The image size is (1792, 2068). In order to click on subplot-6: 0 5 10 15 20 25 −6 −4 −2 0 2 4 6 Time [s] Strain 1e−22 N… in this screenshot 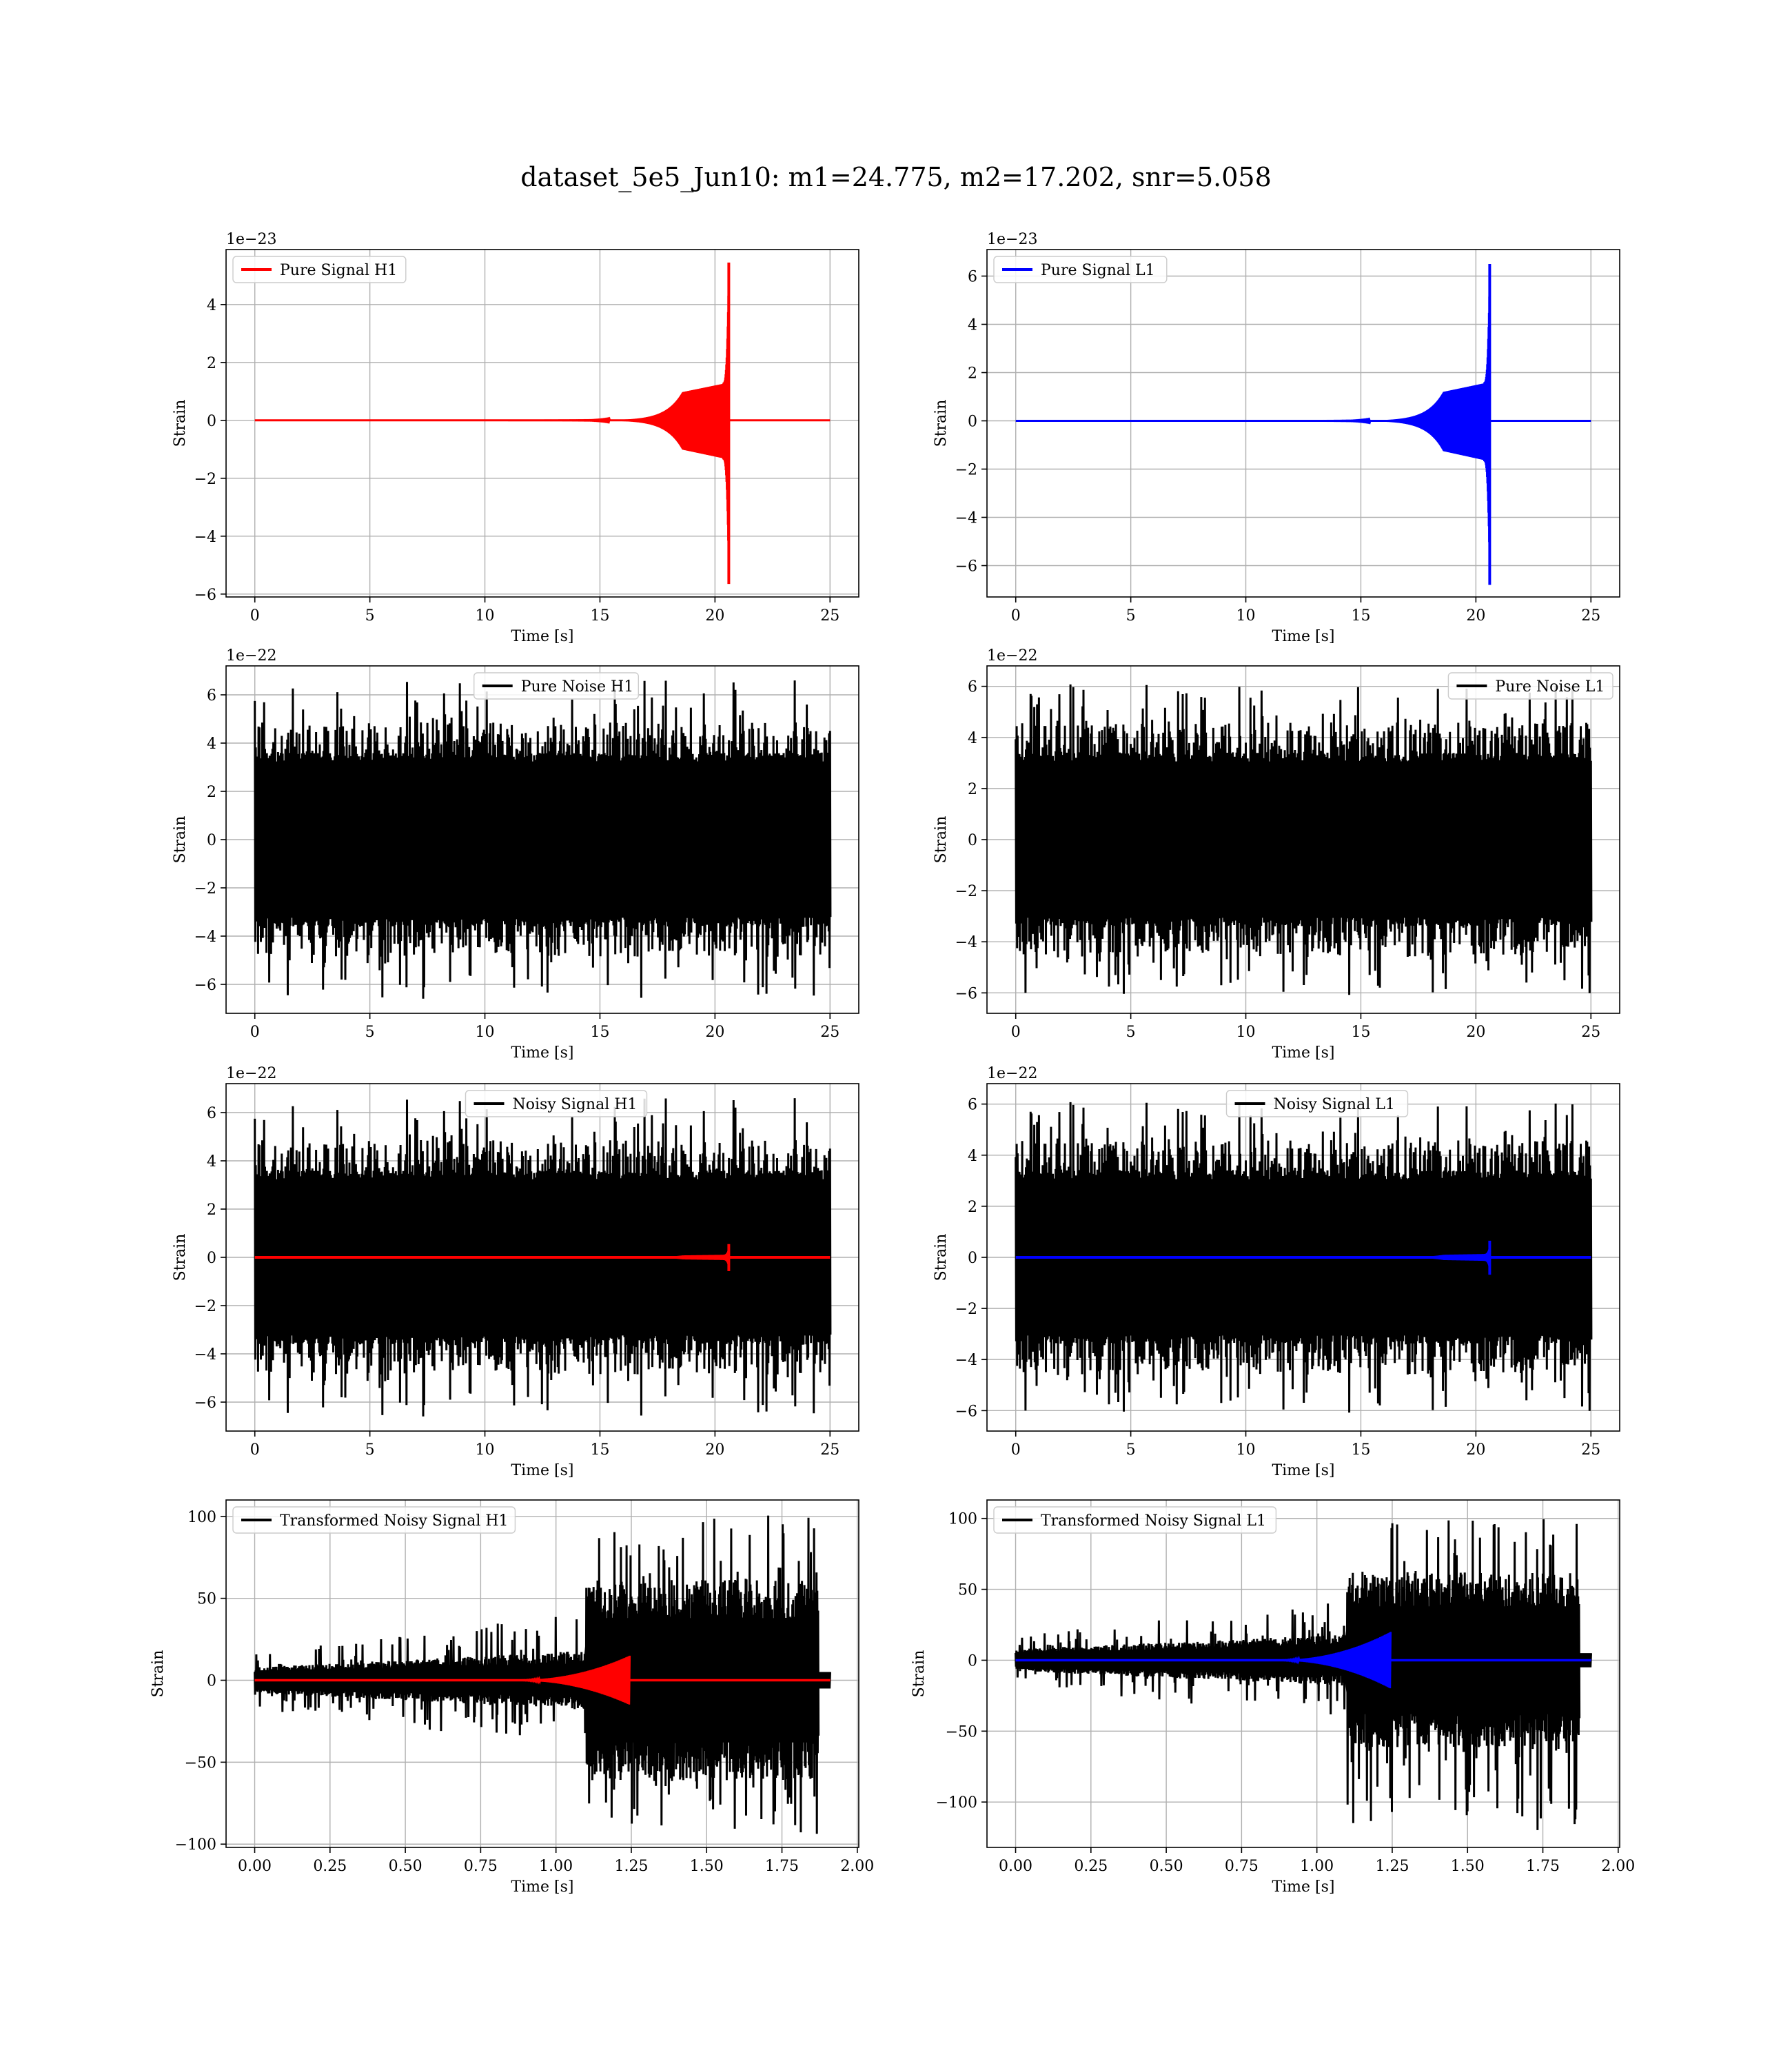, I will do `click(1276, 1272)`.